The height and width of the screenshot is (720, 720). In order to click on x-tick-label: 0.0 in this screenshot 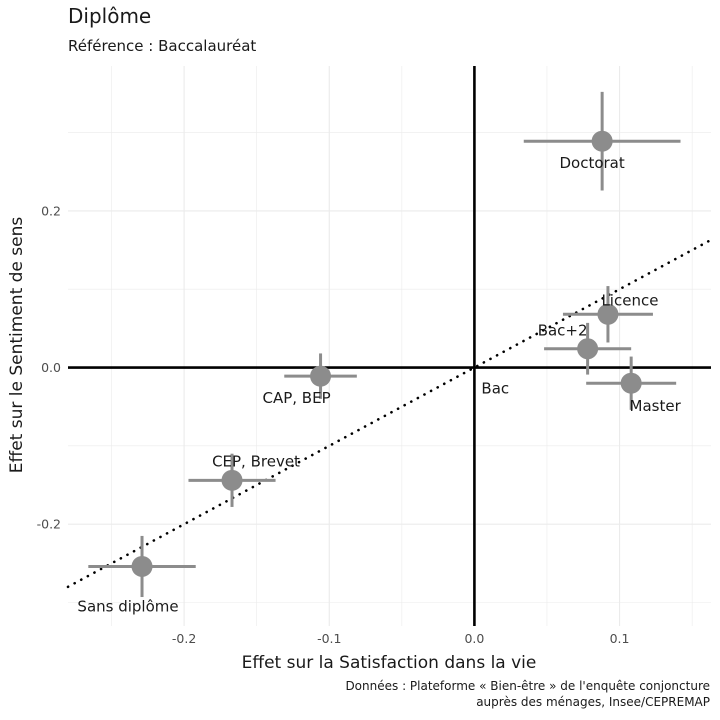, I will do `click(474, 638)`.